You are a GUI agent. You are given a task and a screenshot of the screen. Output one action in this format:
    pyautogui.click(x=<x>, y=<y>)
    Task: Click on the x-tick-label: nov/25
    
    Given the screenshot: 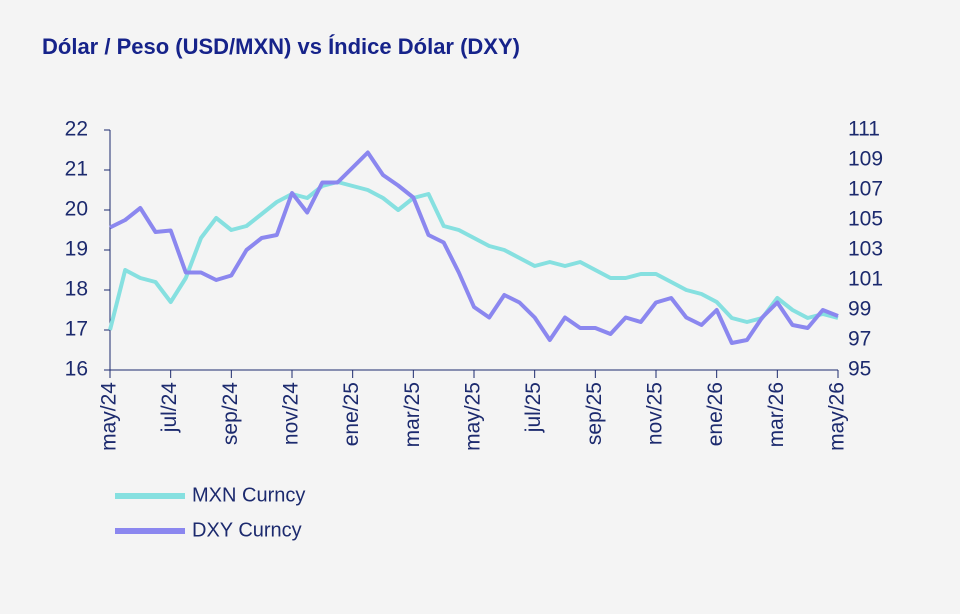 What is the action you would take?
    pyautogui.click(x=655, y=413)
    